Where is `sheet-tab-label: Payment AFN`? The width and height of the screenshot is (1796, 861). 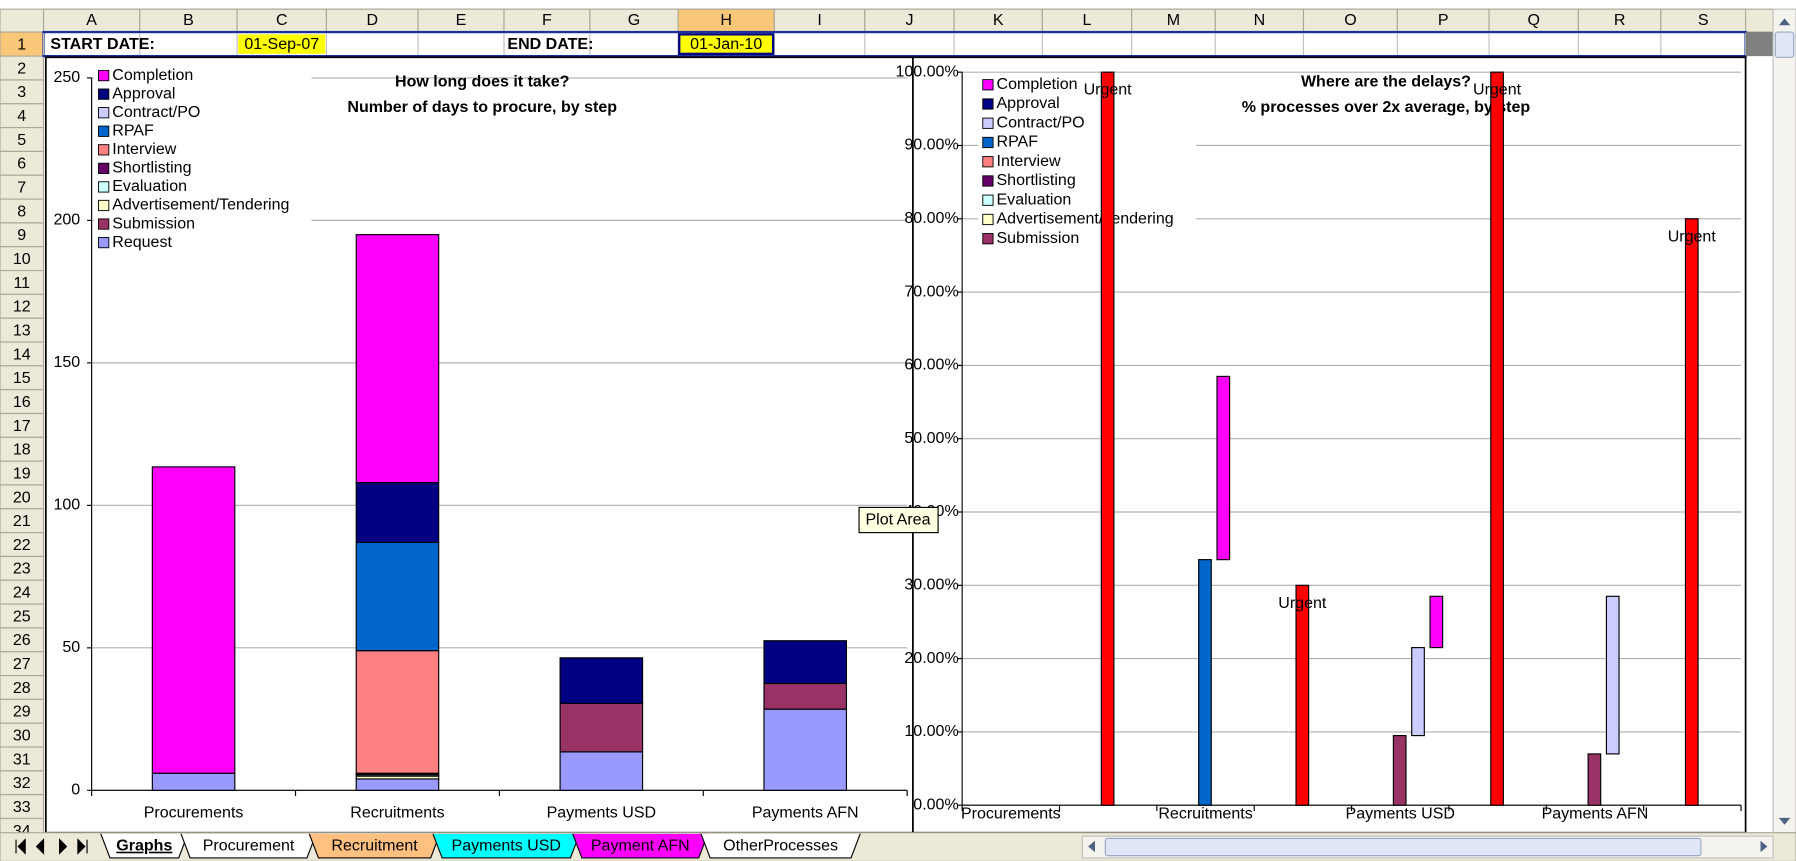 sheet-tab-label: Payment AFN is located at coordinates (640, 846).